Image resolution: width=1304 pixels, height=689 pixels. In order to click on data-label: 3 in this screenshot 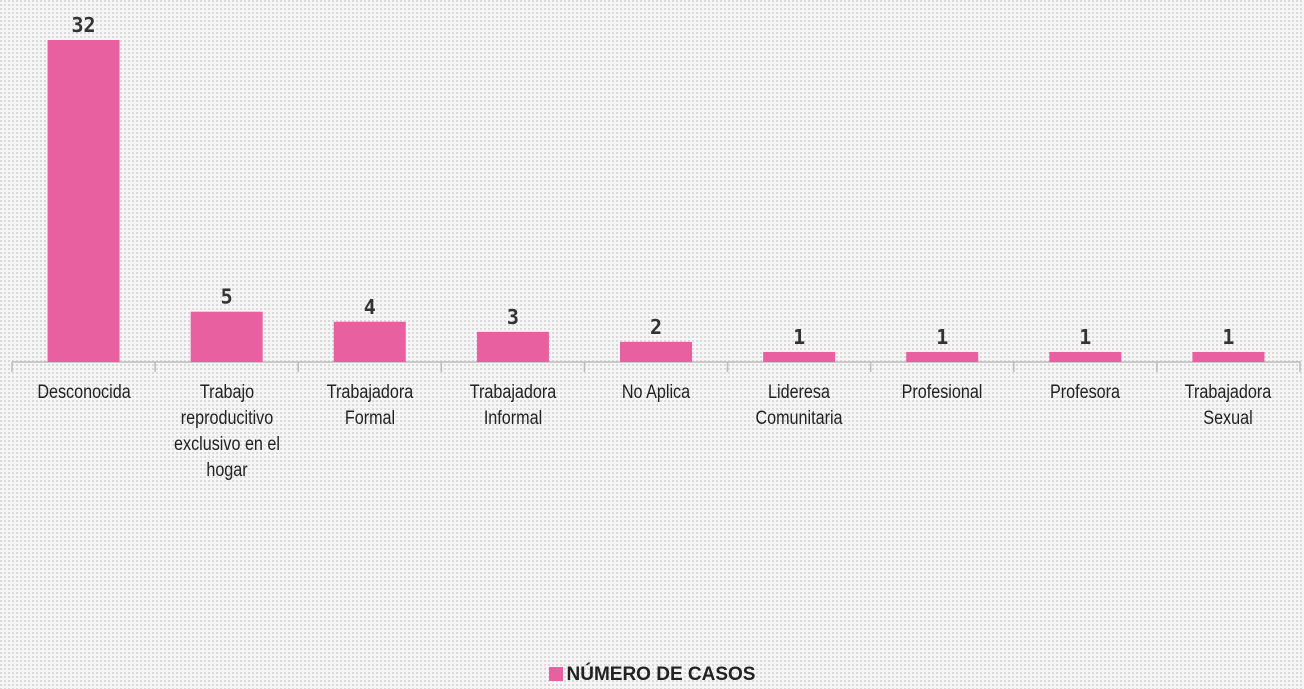, I will do `click(513, 317)`.